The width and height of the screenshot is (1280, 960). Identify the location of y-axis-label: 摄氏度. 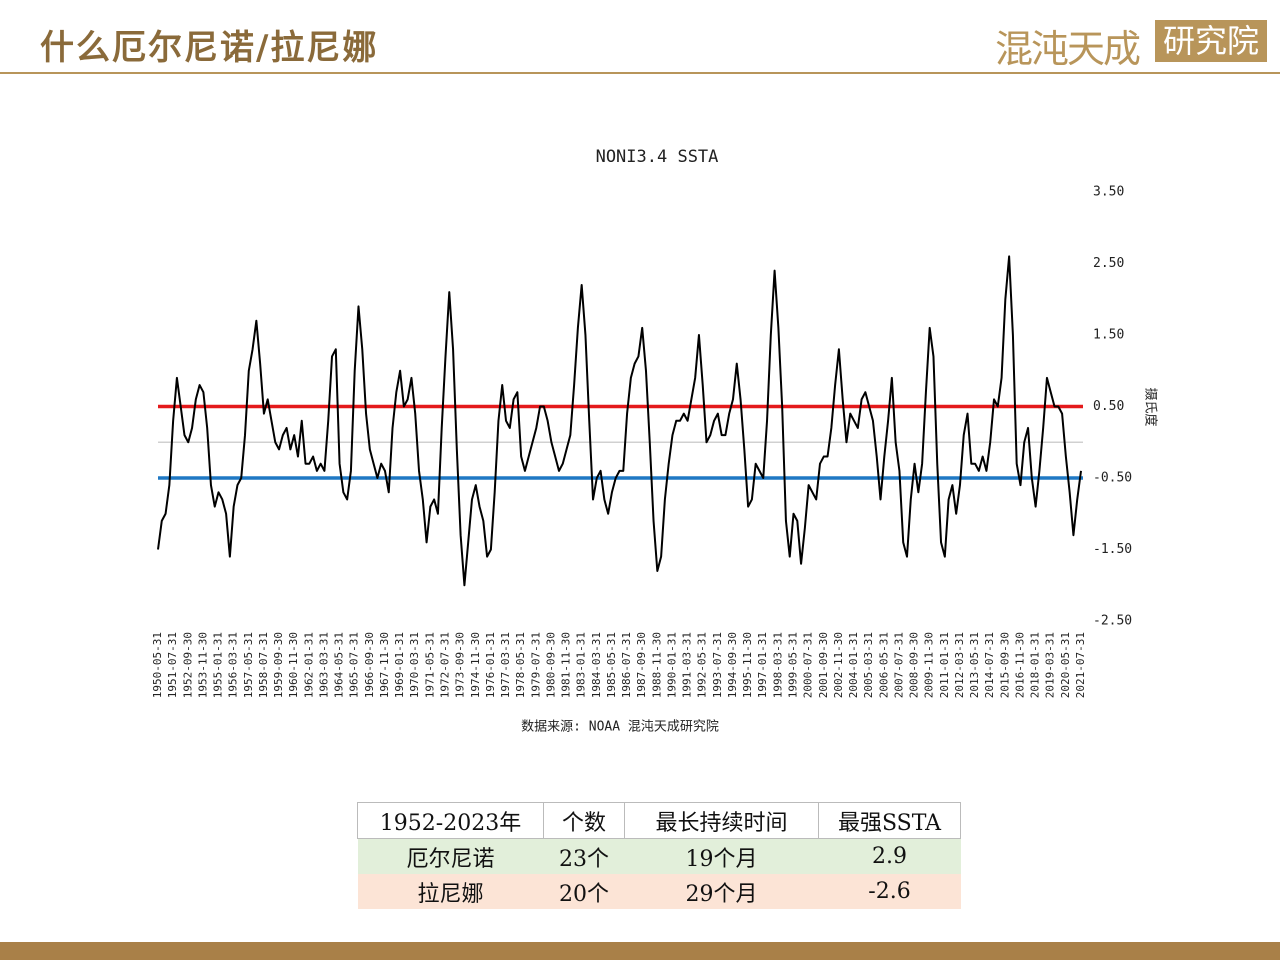
(1151, 406).